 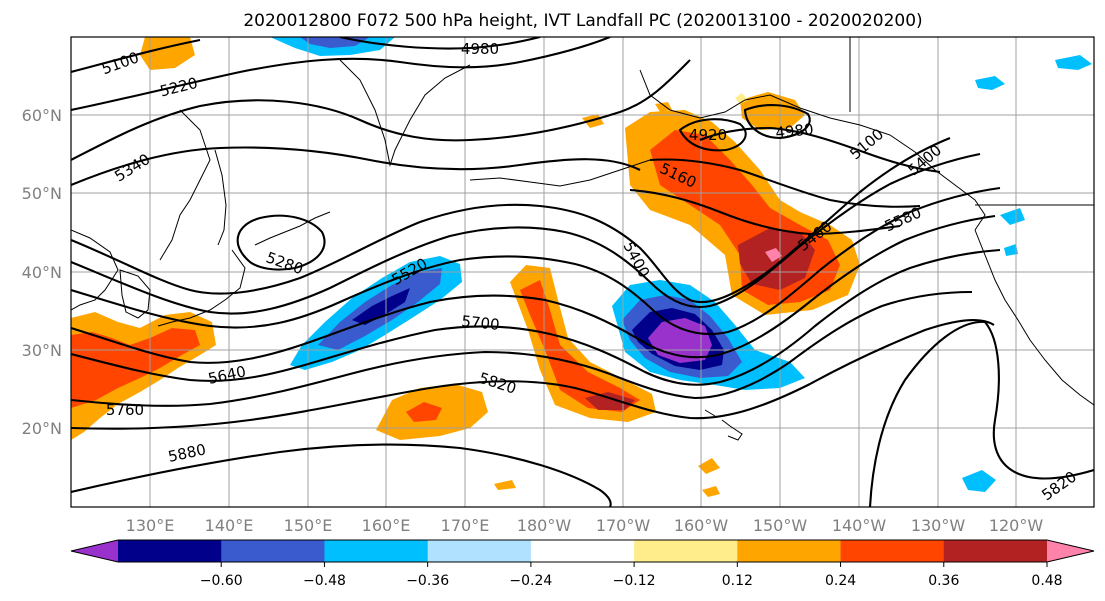 I want to click on shade-bc-blue, so click(x=1012, y=216).